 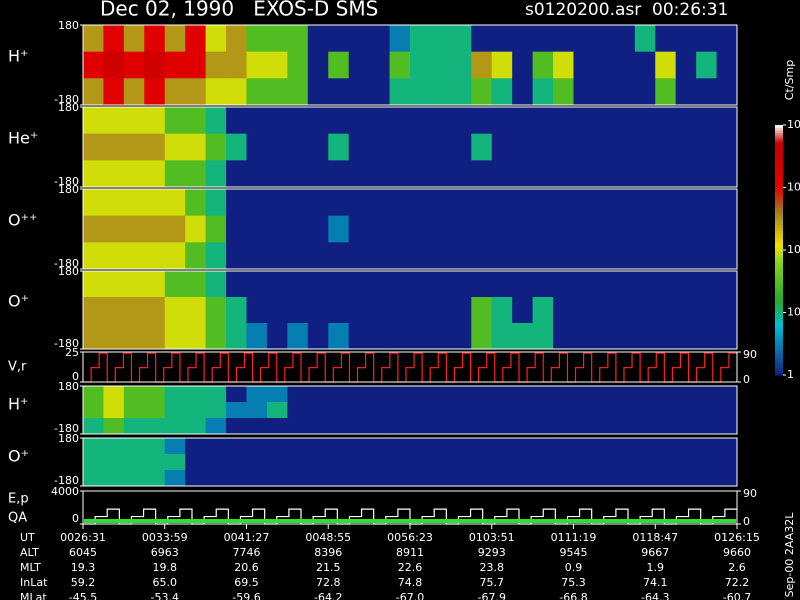 I want to click on footer-cell: 20.6, so click(x=246, y=567).